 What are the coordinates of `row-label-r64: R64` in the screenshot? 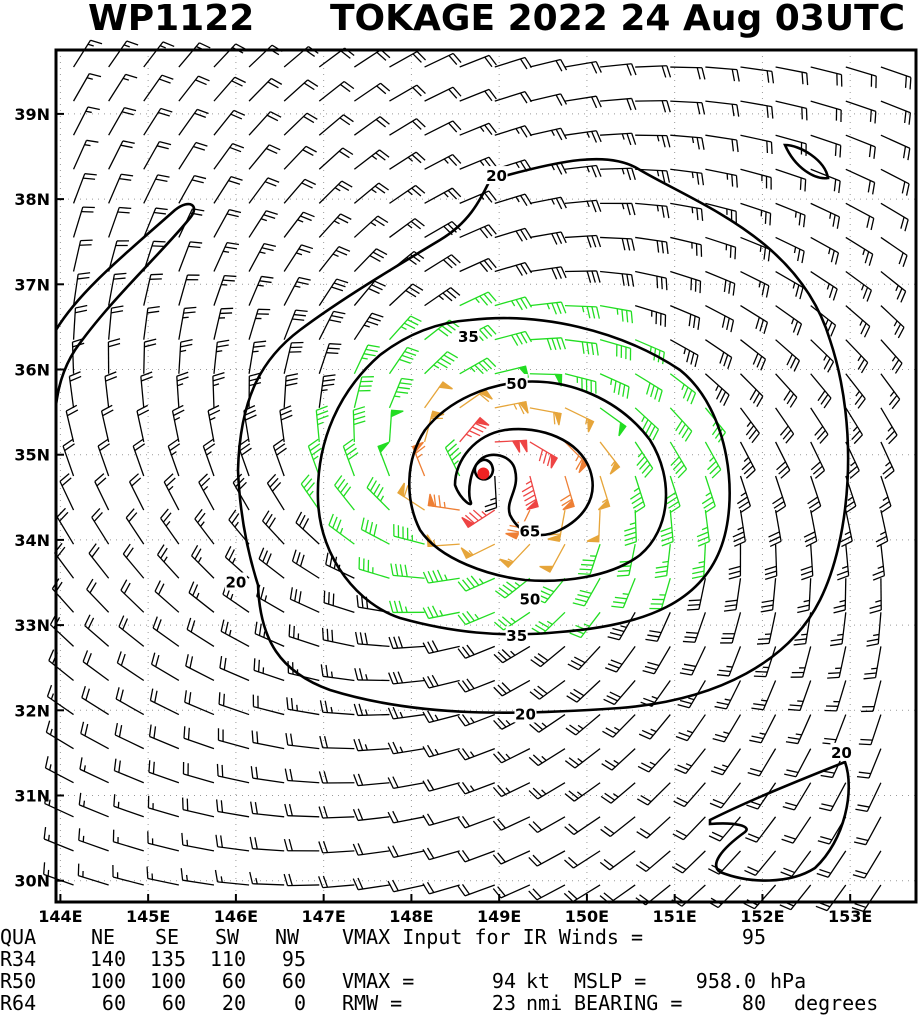 It's located at (18, 1003).